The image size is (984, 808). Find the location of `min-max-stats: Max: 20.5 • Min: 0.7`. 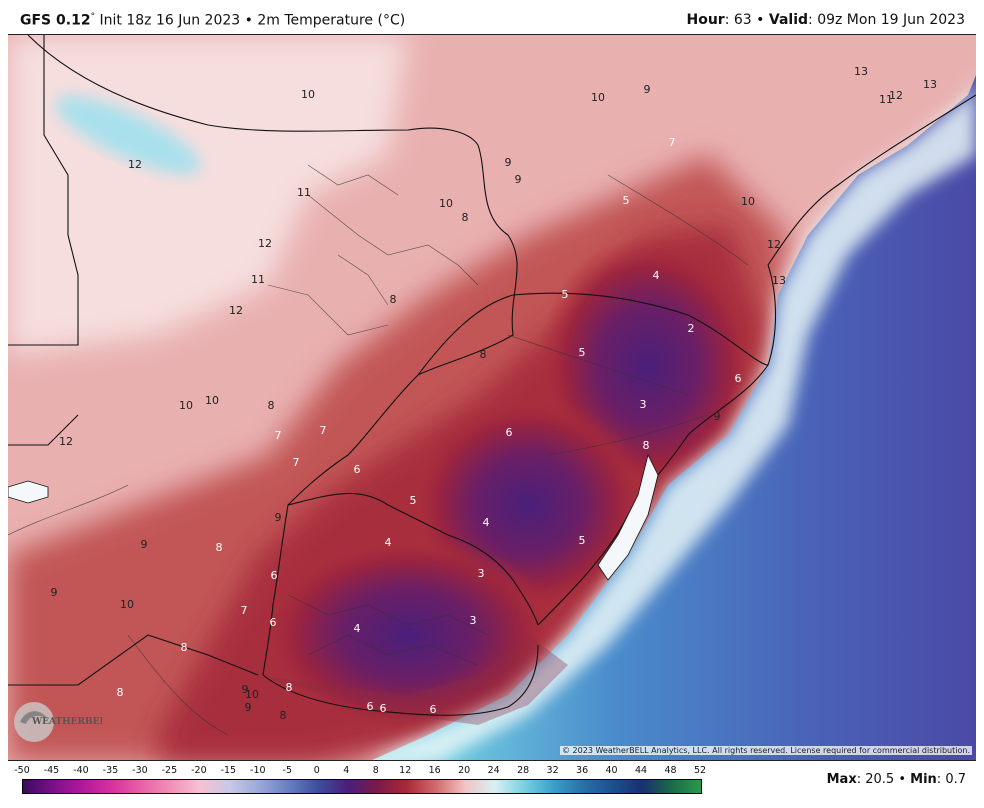

min-max-stats: Max: 20.5 • Min: 0.7 is located at coordinates (896, 779).